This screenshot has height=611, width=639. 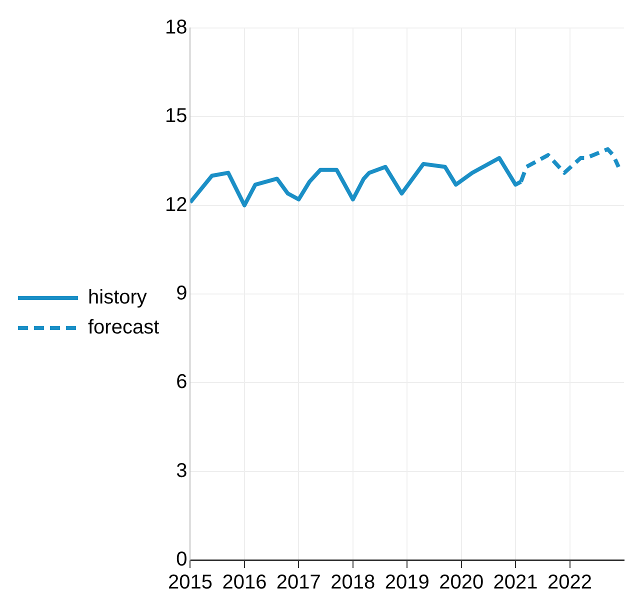 I want to click on y-tick-label: 12, so click(x=176, y=205).